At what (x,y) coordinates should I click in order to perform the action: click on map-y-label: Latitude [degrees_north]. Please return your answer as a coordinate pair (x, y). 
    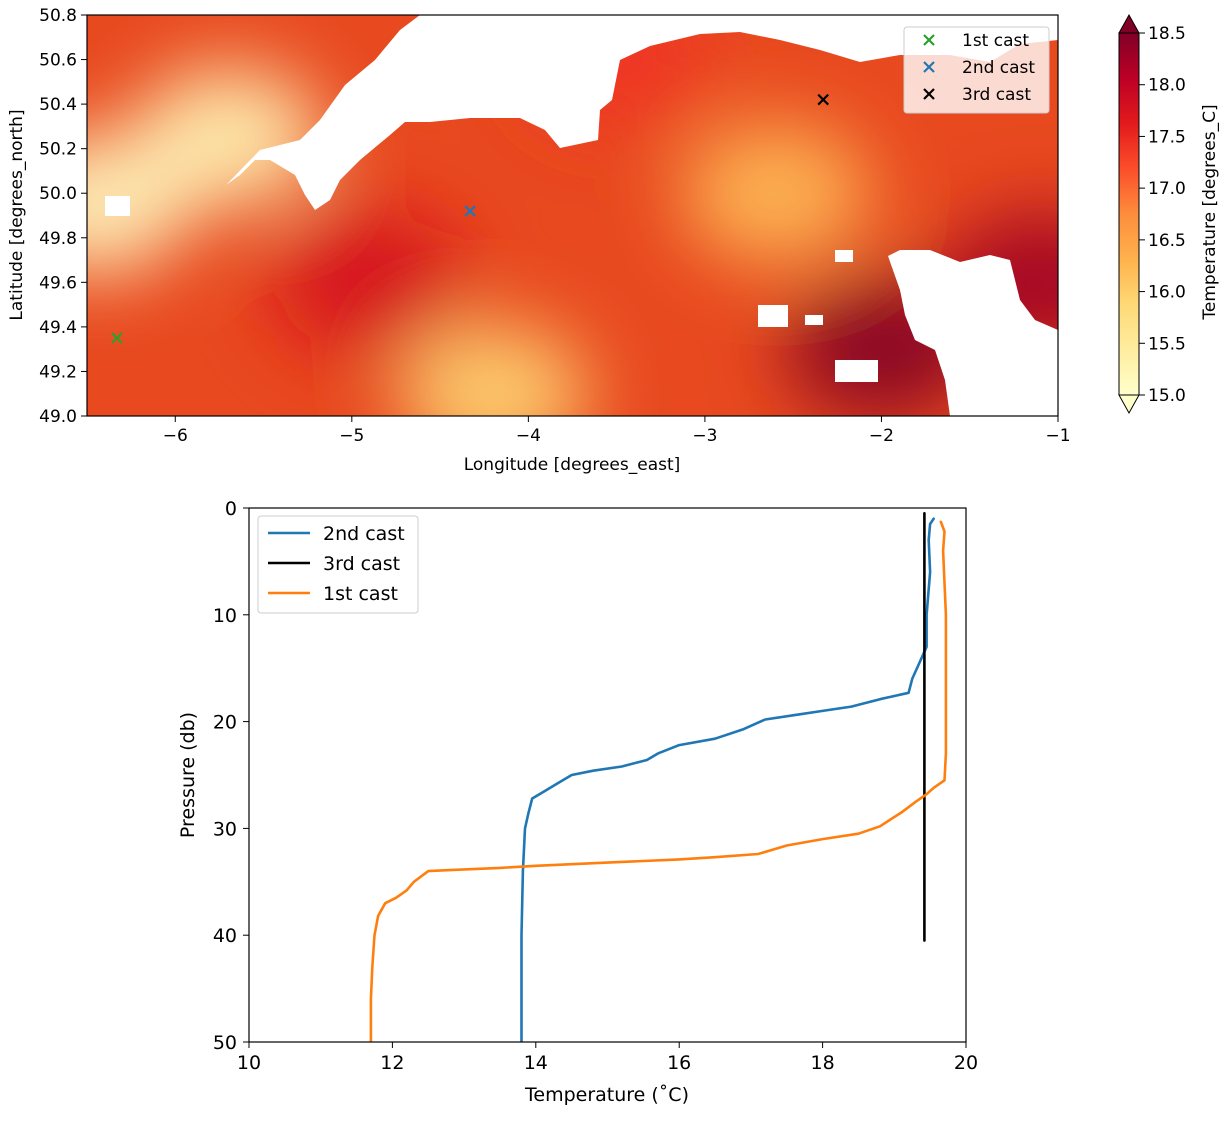
    Looking at the image, I should click on (17, 214).